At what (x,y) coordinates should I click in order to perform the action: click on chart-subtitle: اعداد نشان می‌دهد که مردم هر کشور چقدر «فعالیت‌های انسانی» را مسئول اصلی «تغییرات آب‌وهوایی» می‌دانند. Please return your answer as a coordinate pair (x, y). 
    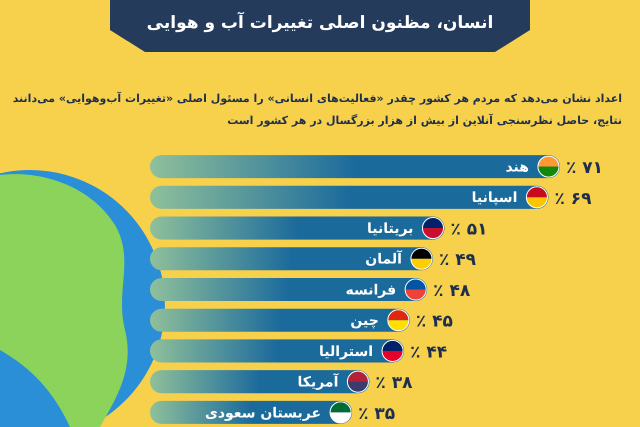
    Looking at the image, I should click on (317, 98).